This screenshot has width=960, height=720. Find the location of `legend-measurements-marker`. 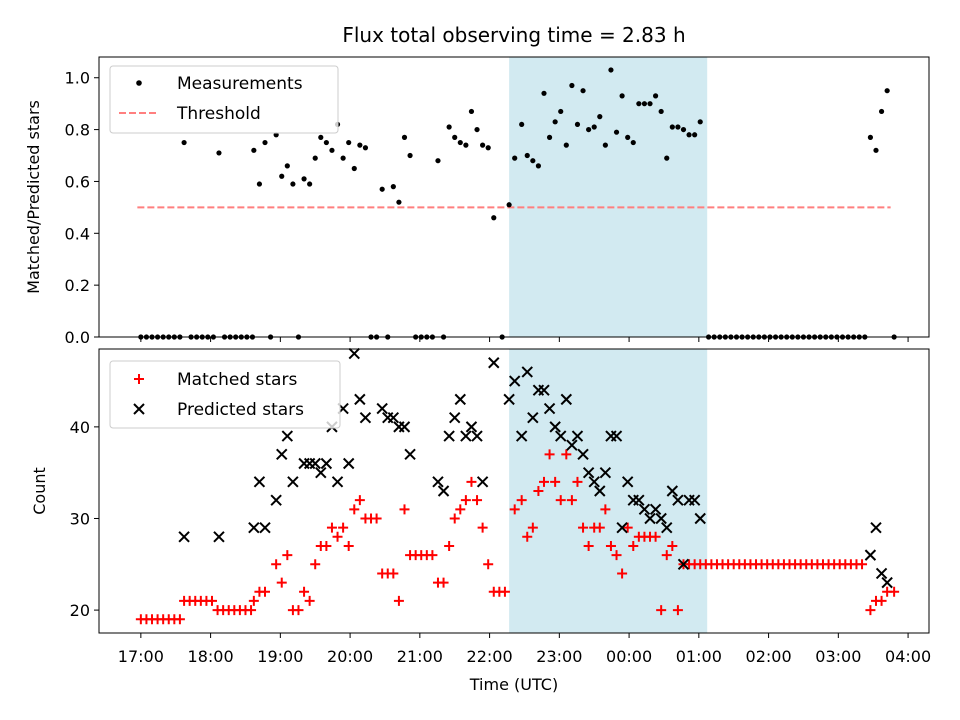

legend-measurements-marker is located at coordinates (139, 83).